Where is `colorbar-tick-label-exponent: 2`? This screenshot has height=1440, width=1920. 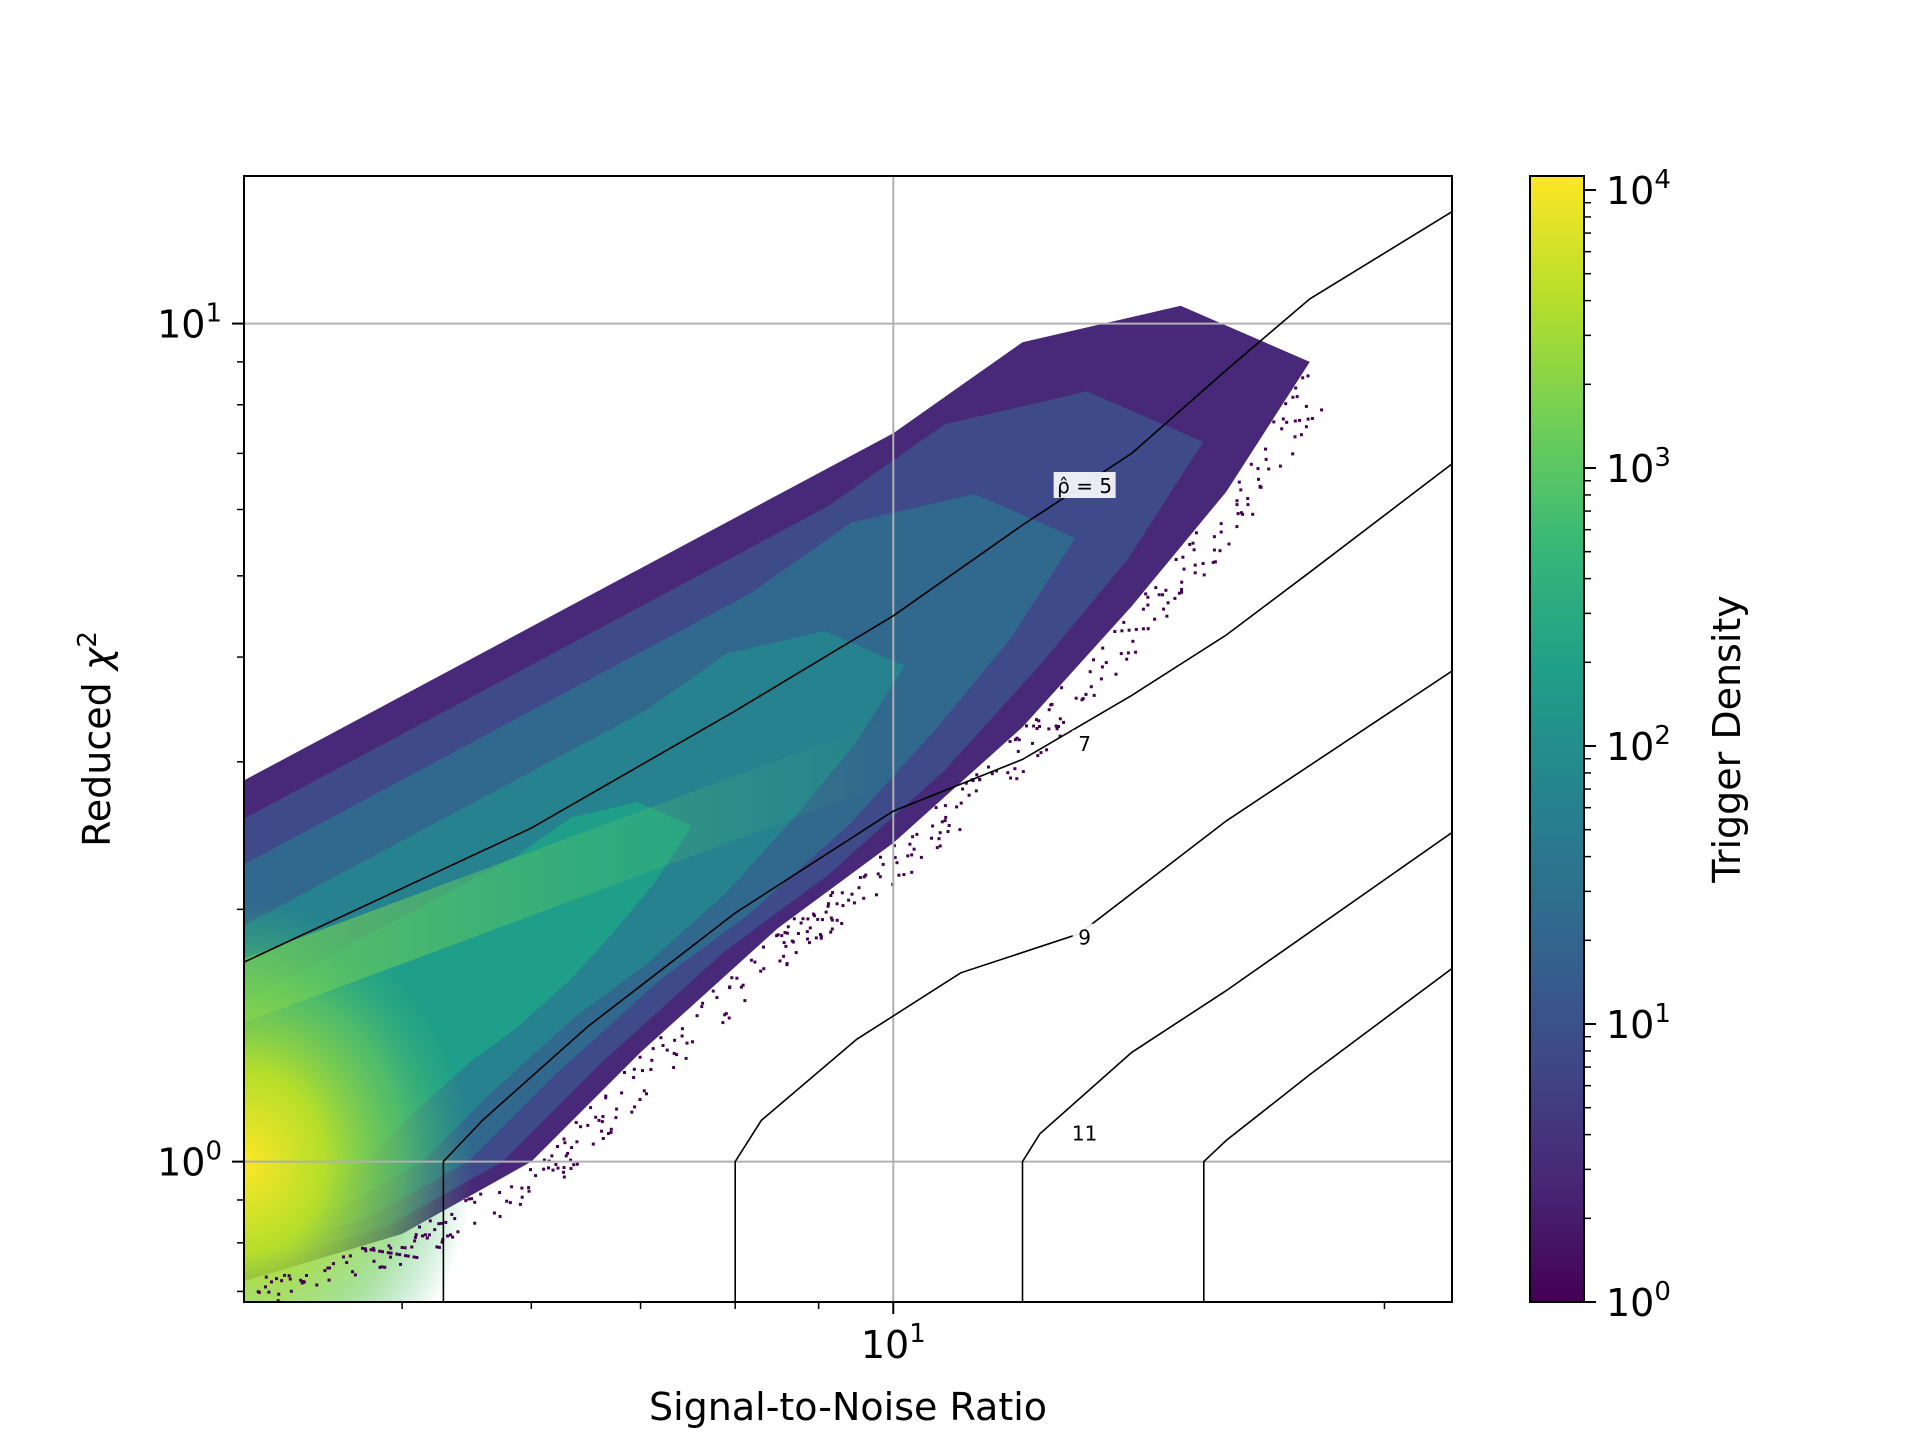 colorbar-tick-label-exponent: 2 is located at coordinates (1662, 736).